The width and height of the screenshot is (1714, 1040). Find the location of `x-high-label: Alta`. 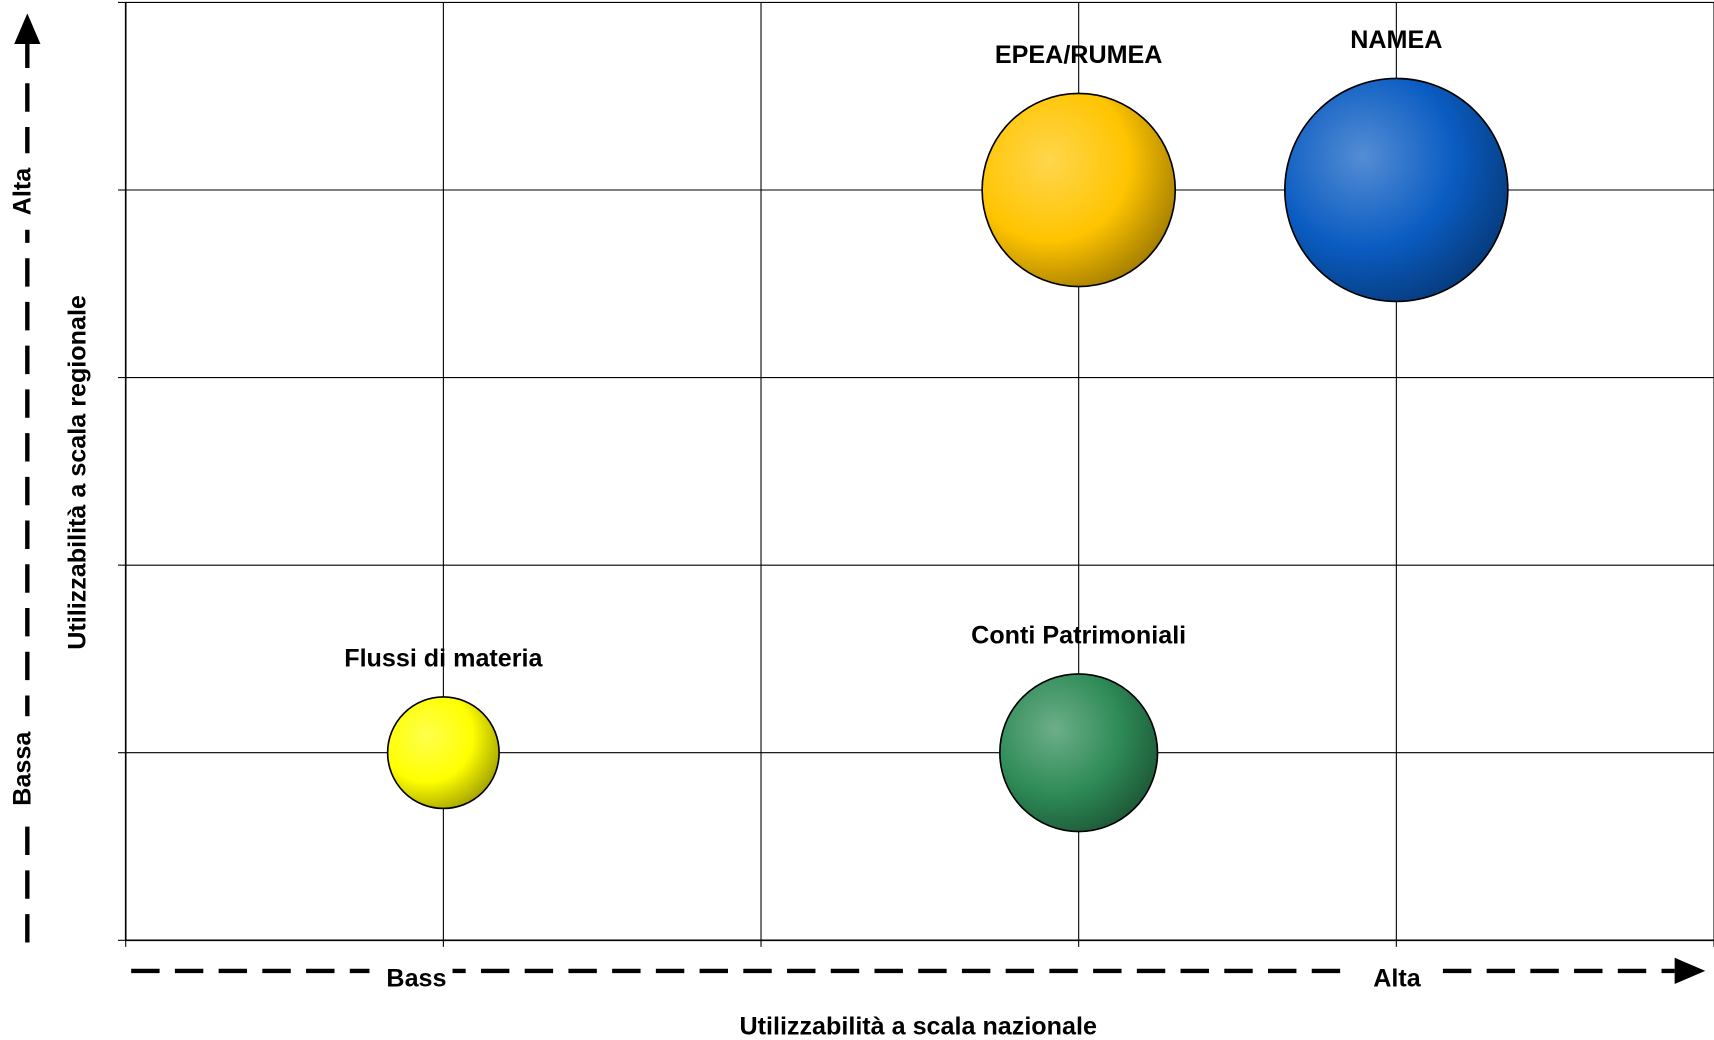

x-high-label: Alta is located at coordinates (1397, 978).